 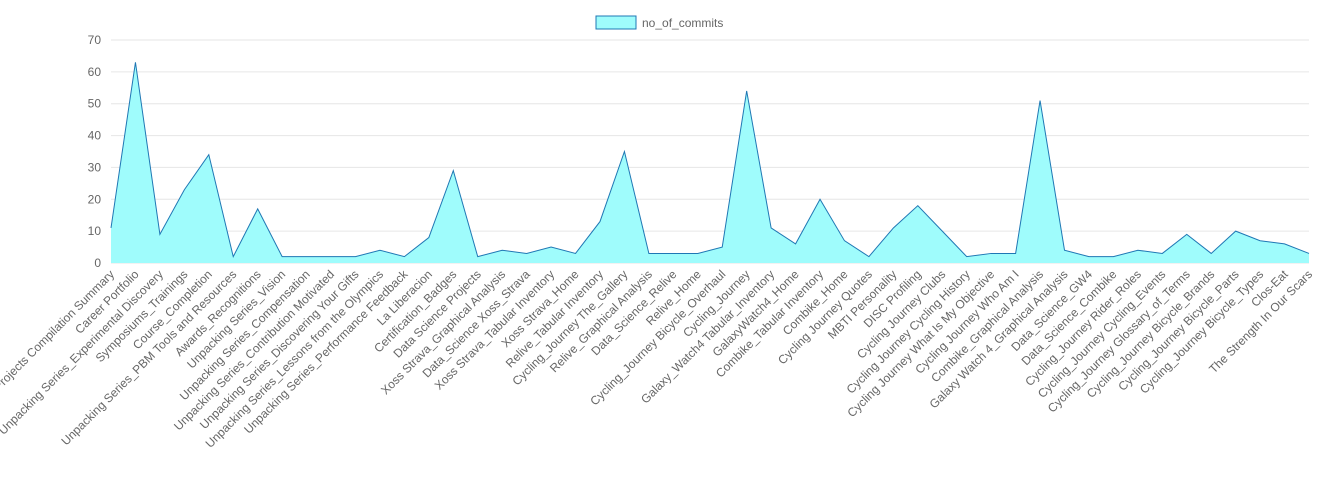 What do you see at coordinates (95, 72) in the screenshot?
I see `y-tick-label: 60` at bounding box center [95, 72].